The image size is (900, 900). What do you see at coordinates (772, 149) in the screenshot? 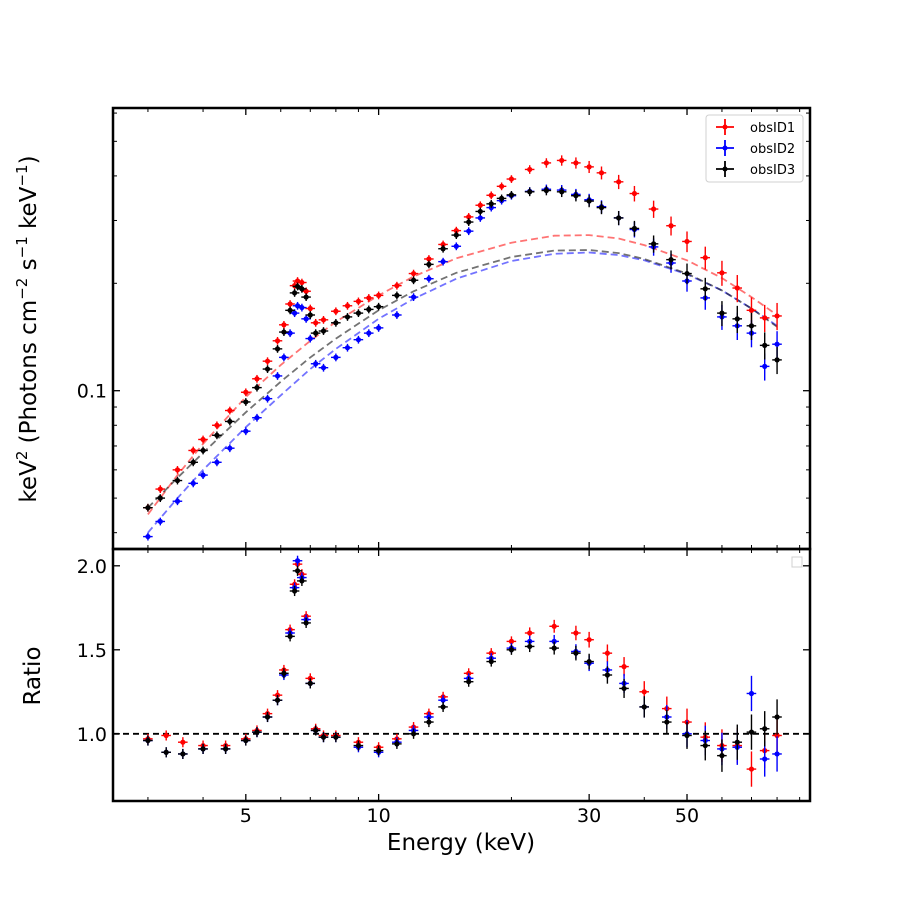
I see `legend-label-obsid2: obsID2` at bounding box center [772, 149].